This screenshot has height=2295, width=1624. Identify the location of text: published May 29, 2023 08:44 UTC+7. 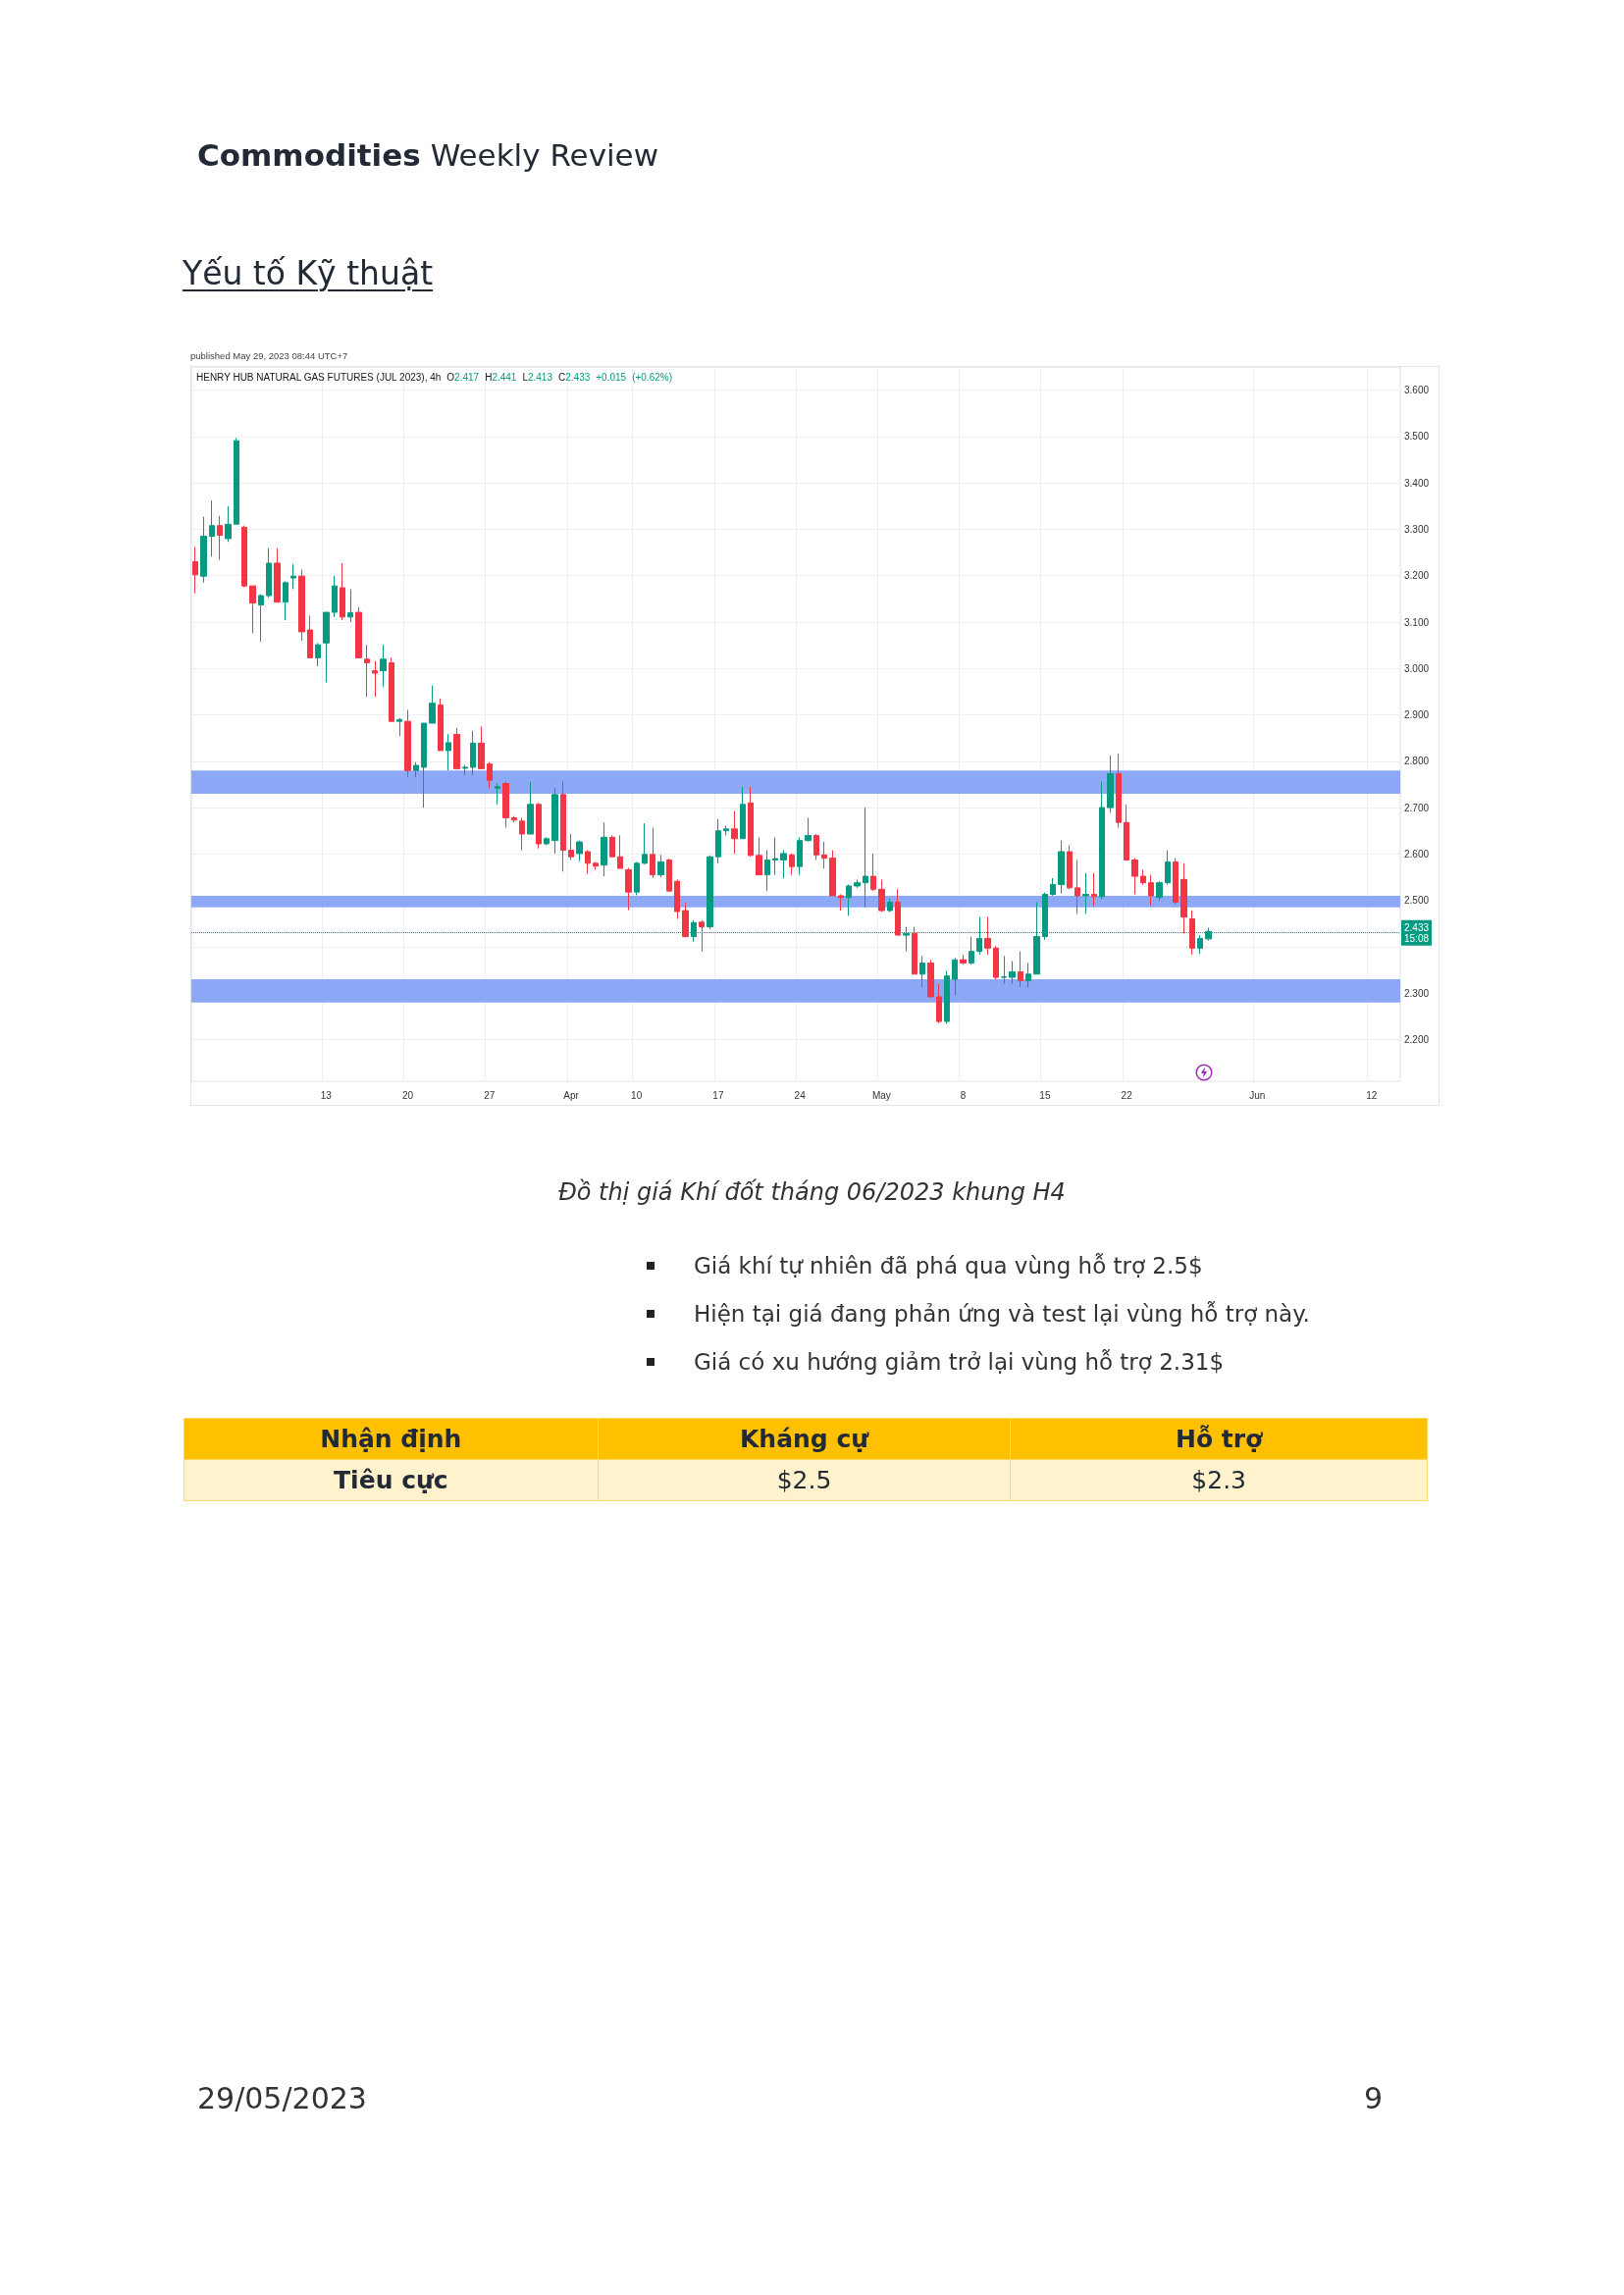
(269, 356).